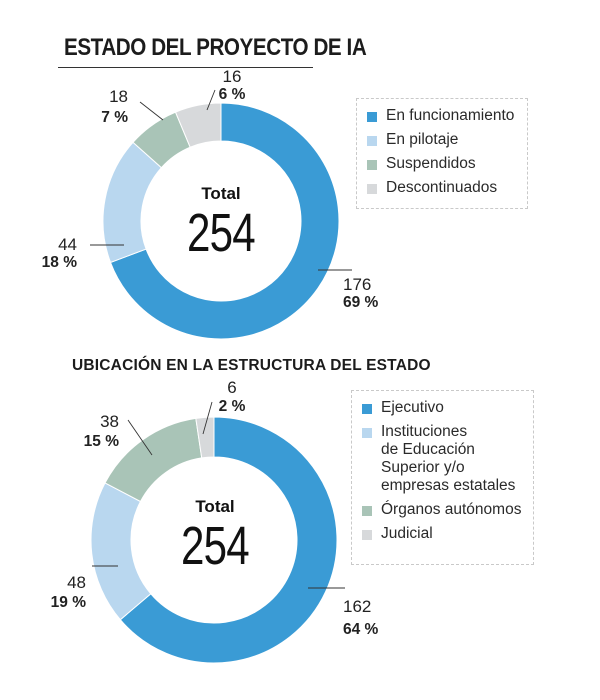 The image size is (600, 700). Describe the element at coordinates (69, 602) in the screenshot. I see `data-label-percent: 19 %` at that location.